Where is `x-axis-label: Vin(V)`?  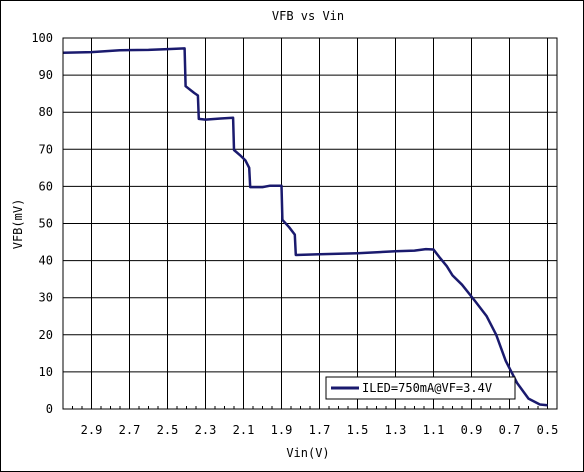
x-axis-label: Vin(V) is located at coordinates (307, 453).